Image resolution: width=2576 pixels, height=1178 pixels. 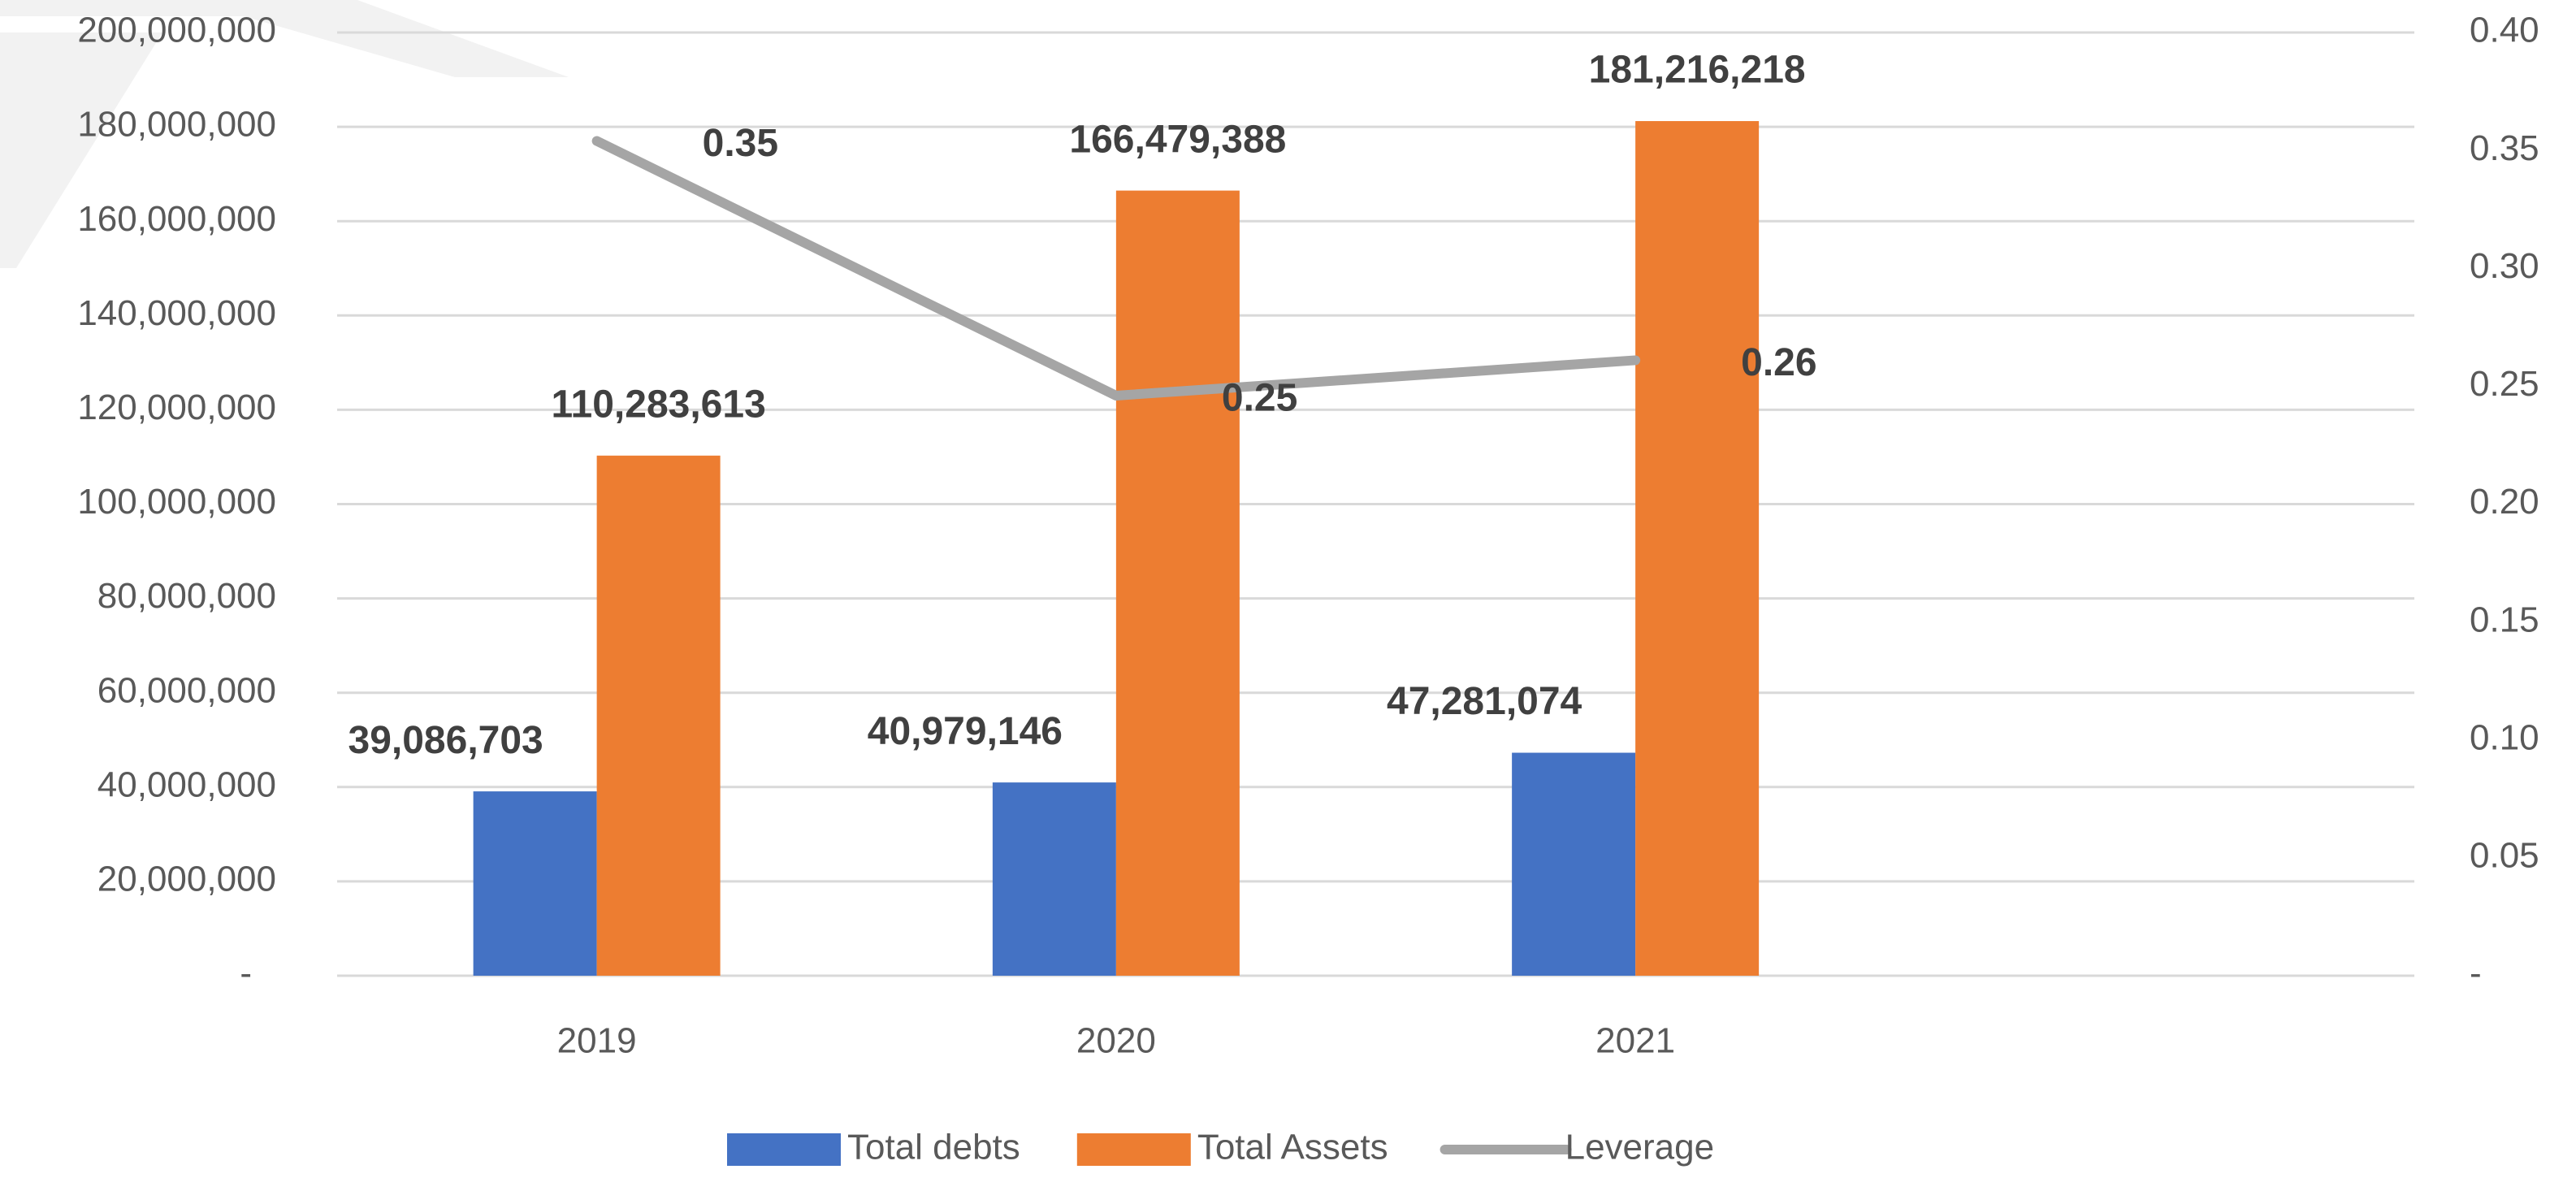 I want to click on data-label: 181,216,218, so click(x=1698, y=70).